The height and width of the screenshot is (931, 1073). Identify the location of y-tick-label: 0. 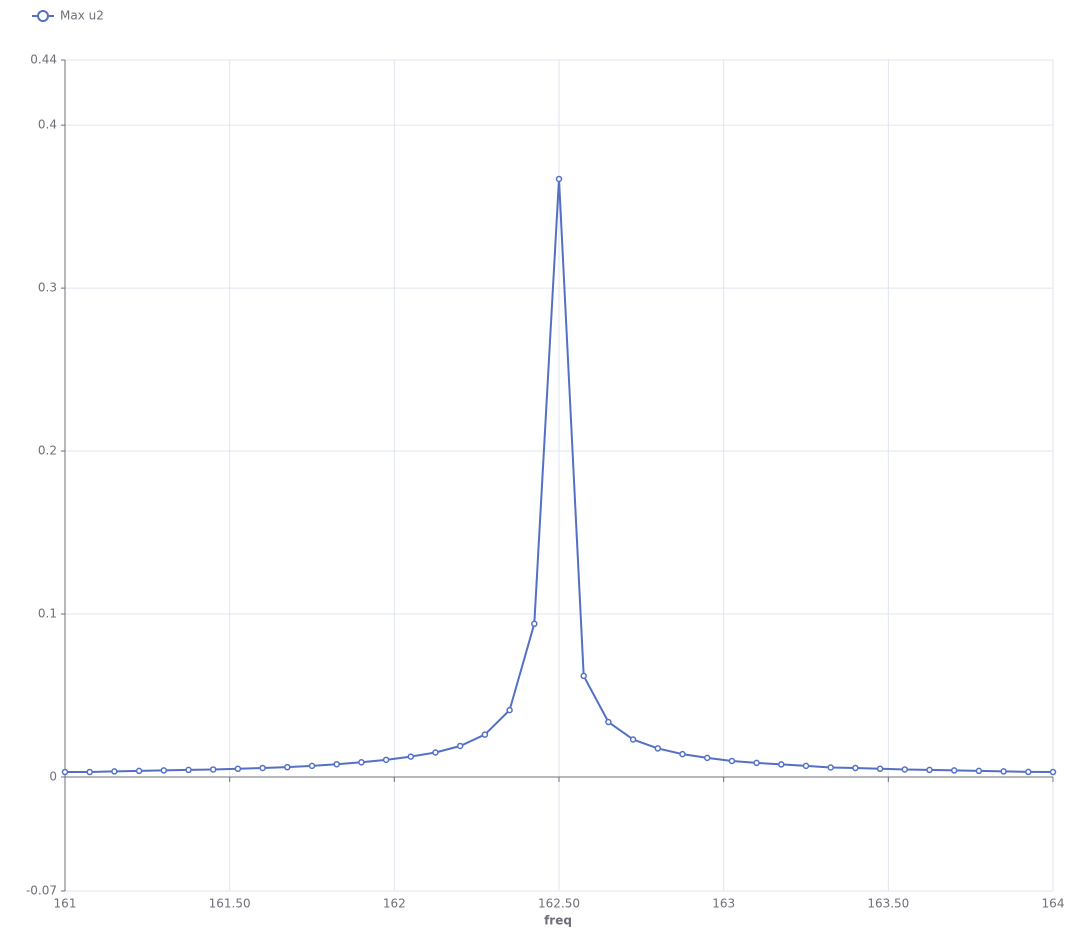
(53, 776).